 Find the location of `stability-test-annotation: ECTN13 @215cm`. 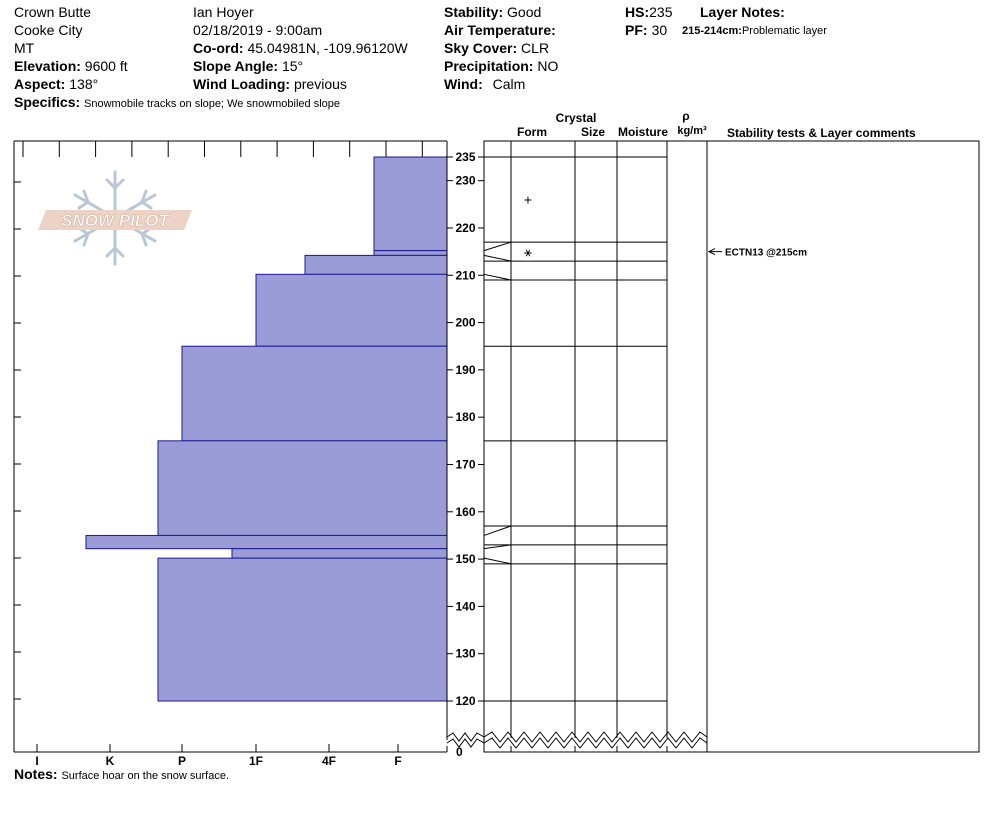

stability-test-annotation: ECTN13 @215cm is located at coordinates (757, 253).